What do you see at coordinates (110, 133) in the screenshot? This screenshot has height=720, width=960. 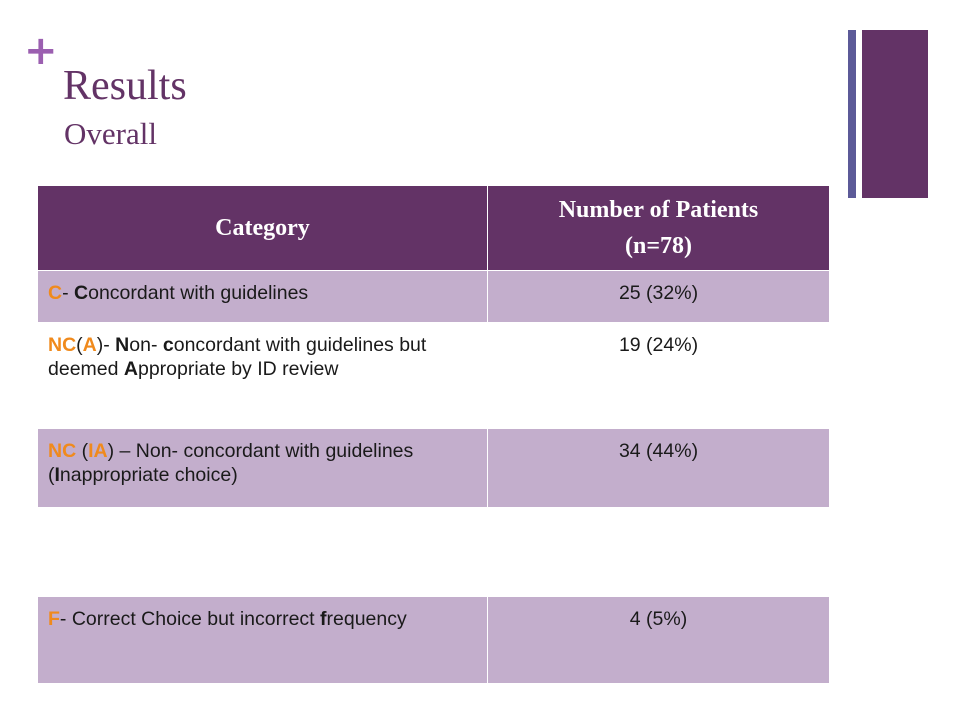 I see `subtitle: Overall` at bounding box center [110, 133].